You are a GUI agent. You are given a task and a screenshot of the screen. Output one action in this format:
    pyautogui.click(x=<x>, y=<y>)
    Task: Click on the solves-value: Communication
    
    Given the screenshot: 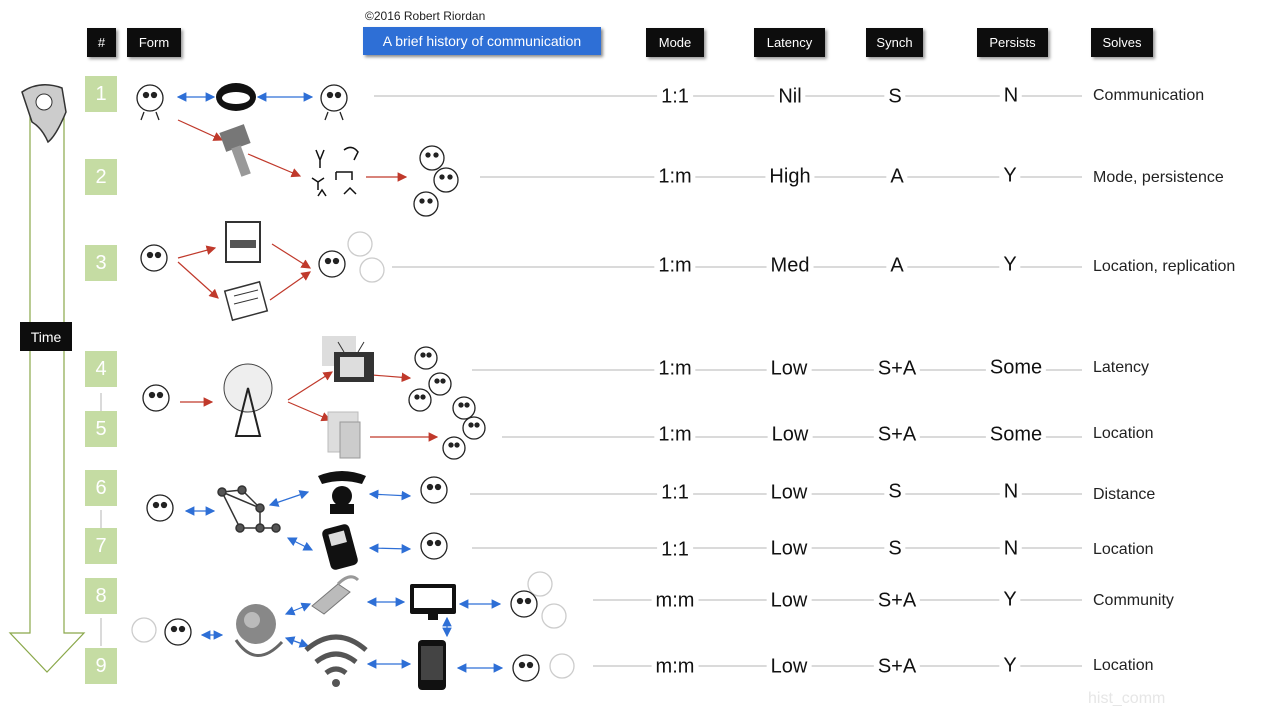 What is the action you would take?
    pyautogui.click(x=1148, y=96)
    